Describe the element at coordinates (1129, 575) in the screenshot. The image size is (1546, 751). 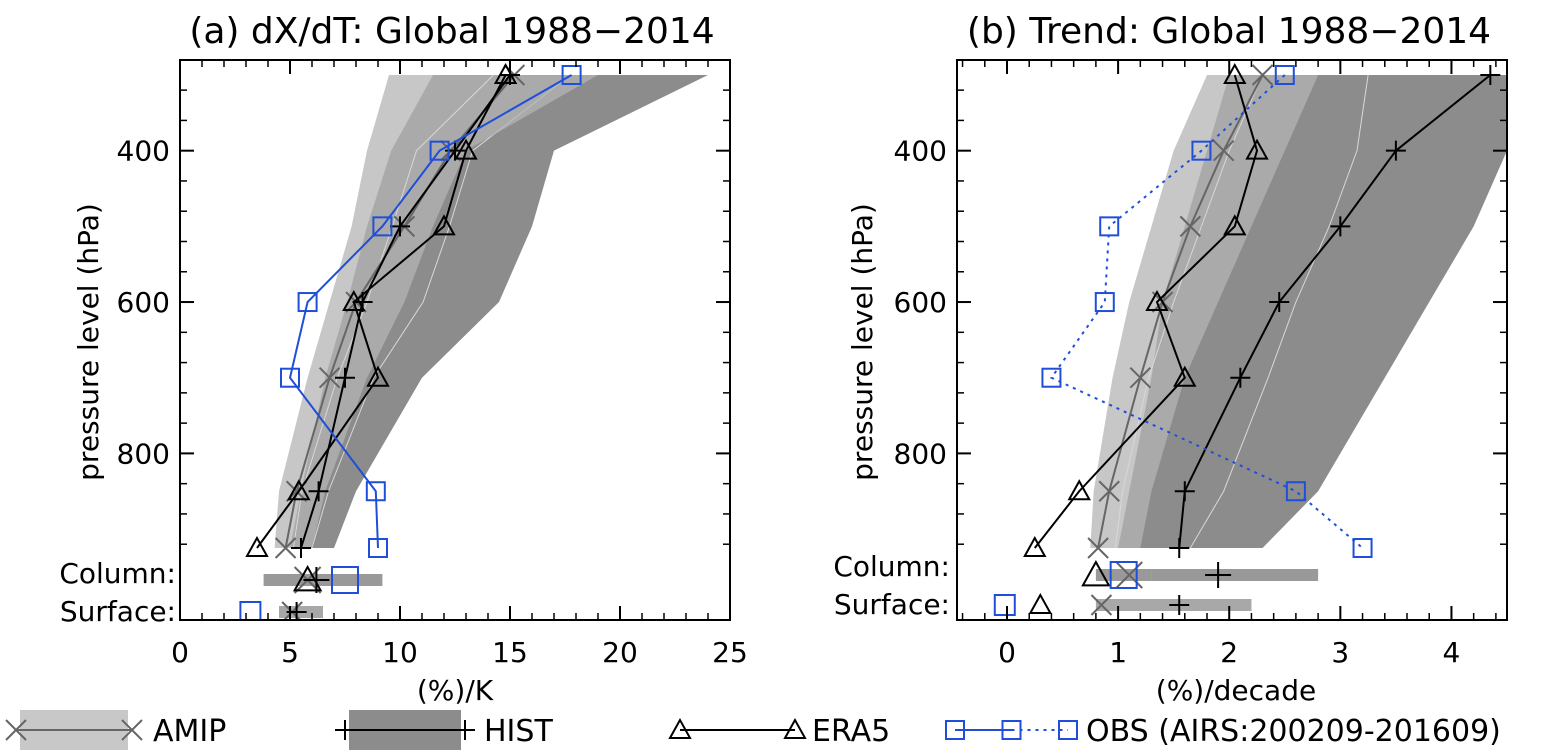
I see `column-point-amip-b` at that location.